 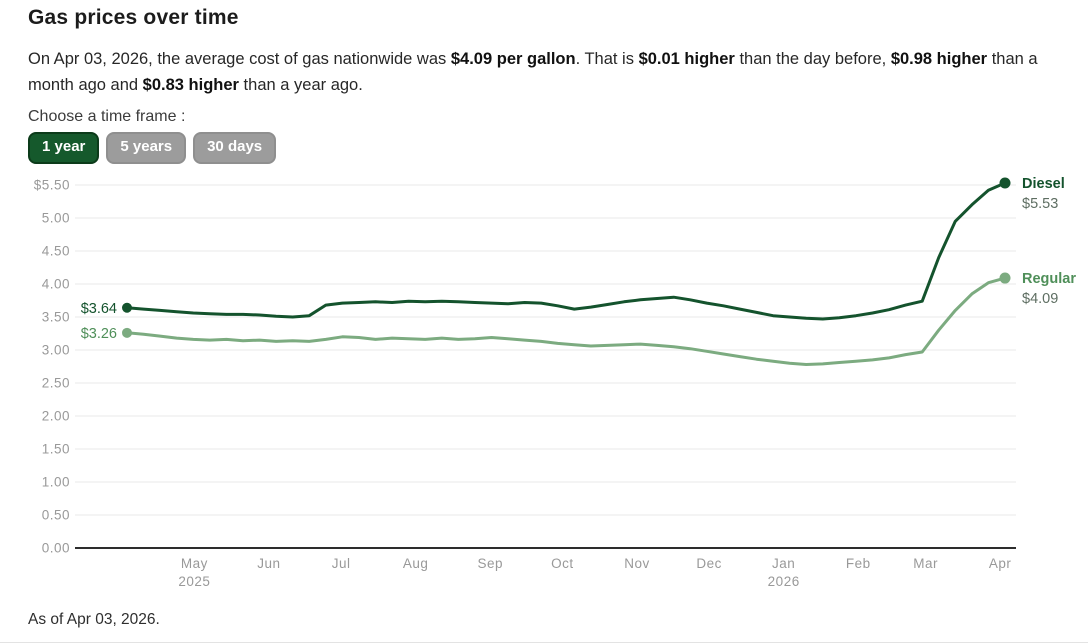 I want to click on diesel-end-dot, so click(x=1005, y=183).